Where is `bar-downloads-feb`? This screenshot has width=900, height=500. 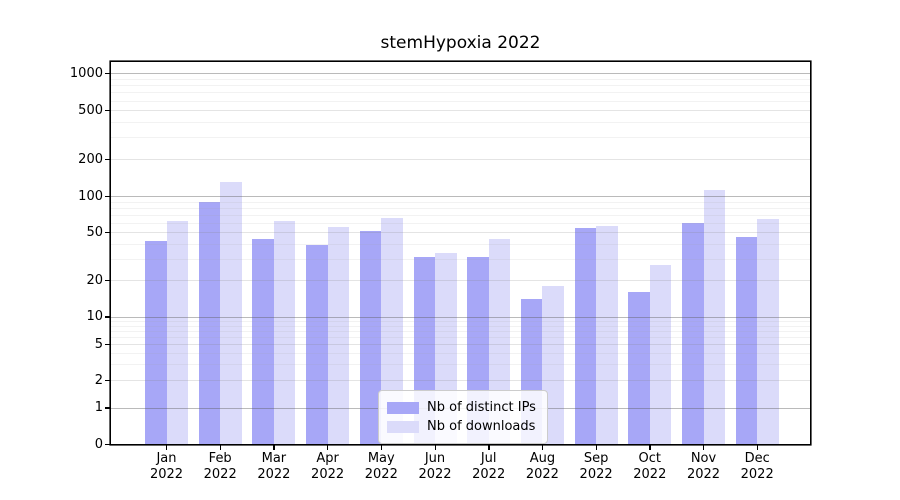
bar-downloads-feb is located at coordinates (231, 312).